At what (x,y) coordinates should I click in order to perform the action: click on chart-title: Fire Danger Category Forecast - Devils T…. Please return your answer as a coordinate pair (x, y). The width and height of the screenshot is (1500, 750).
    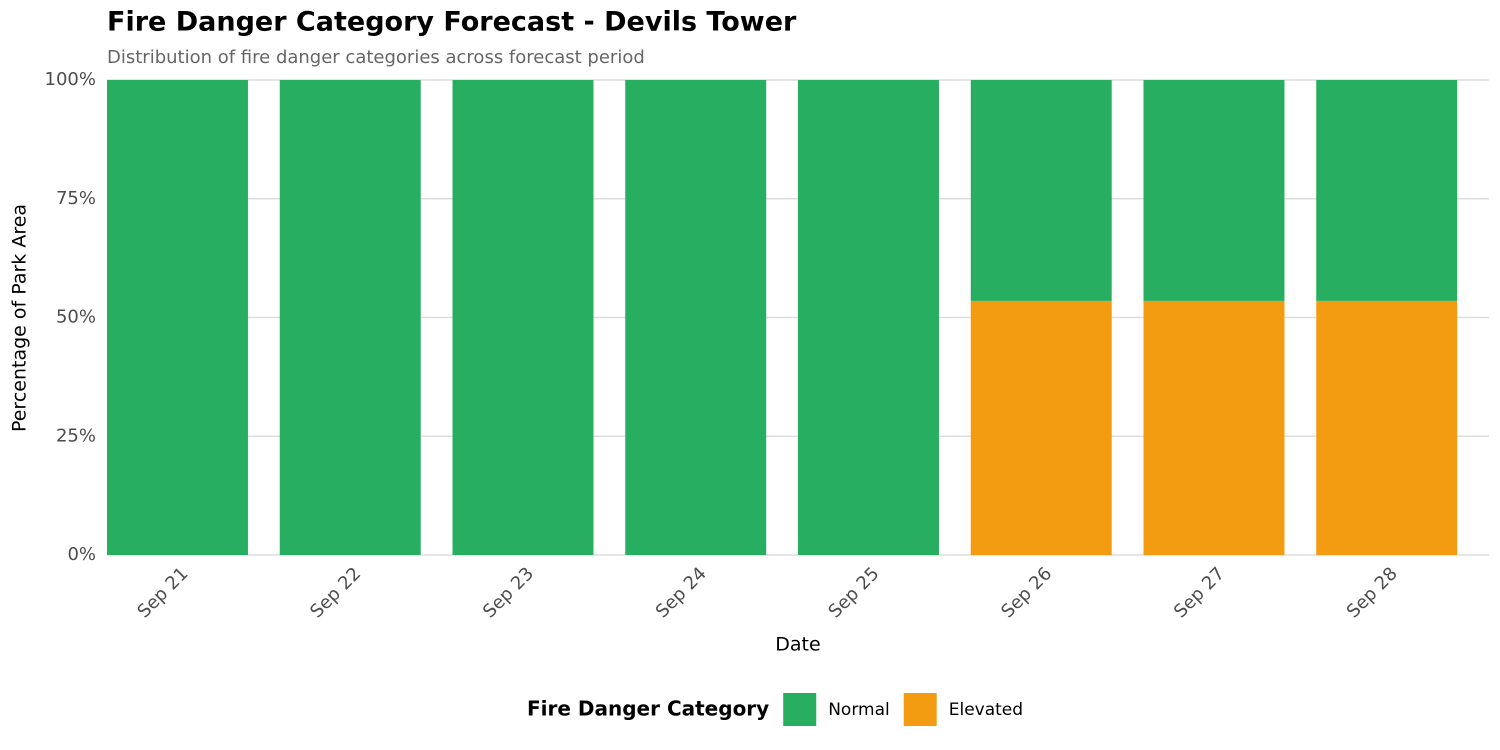
    Looking at the image, I should click on (452, 22).